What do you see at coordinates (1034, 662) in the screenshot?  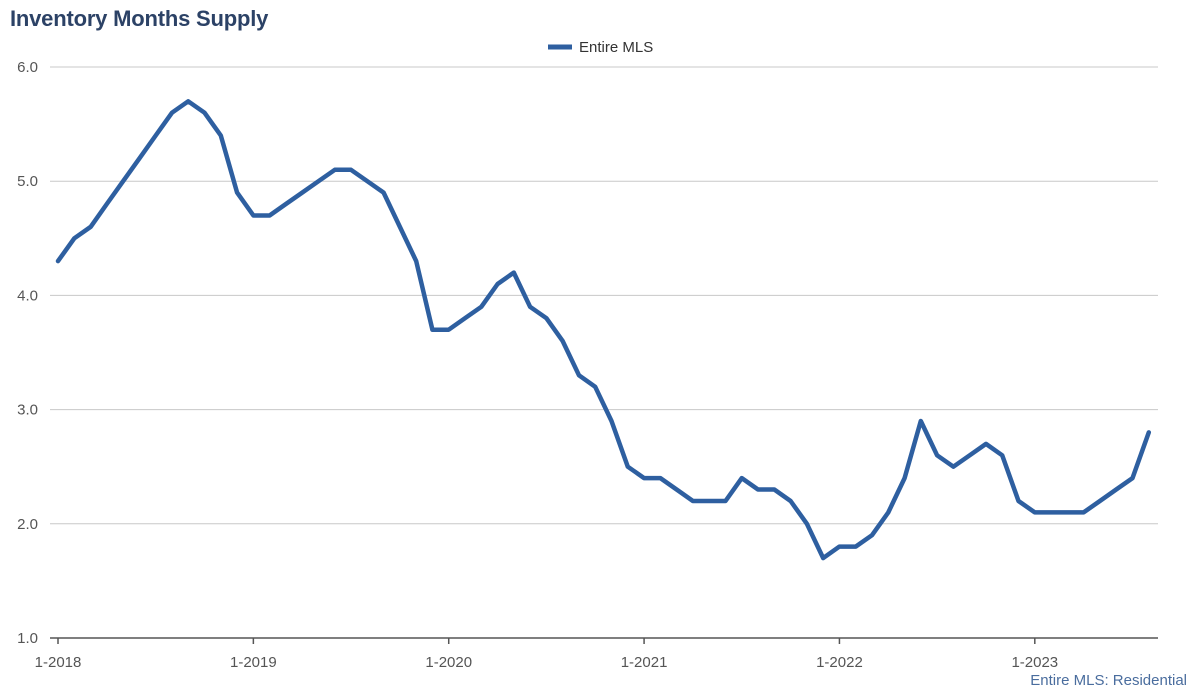 I see `x-tick-label: 1-2023` at bounding box center [1034, 662].